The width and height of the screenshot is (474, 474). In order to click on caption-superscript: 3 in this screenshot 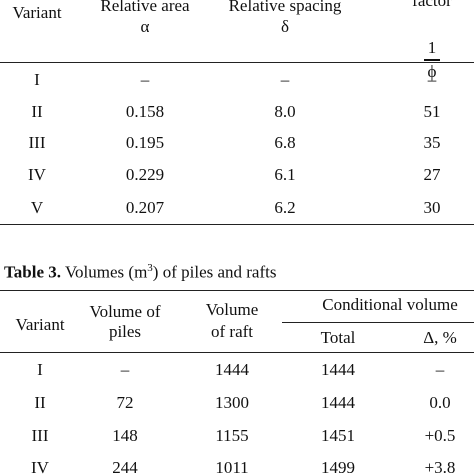, I will do `click(150, 268)`.